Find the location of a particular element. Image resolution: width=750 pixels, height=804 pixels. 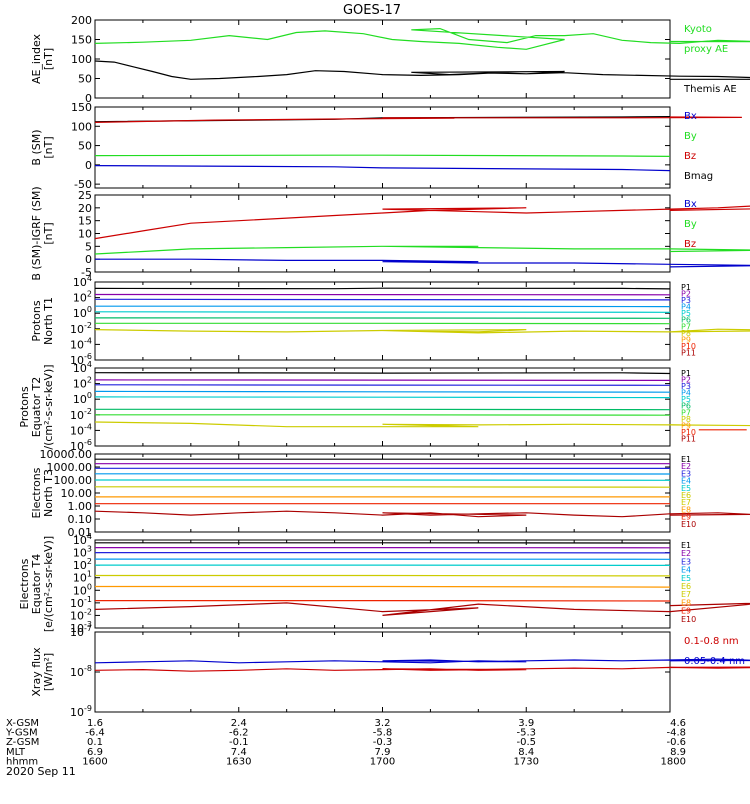

legend-entry: 0.1-0.8 nm is located at coordinates (711, 641).